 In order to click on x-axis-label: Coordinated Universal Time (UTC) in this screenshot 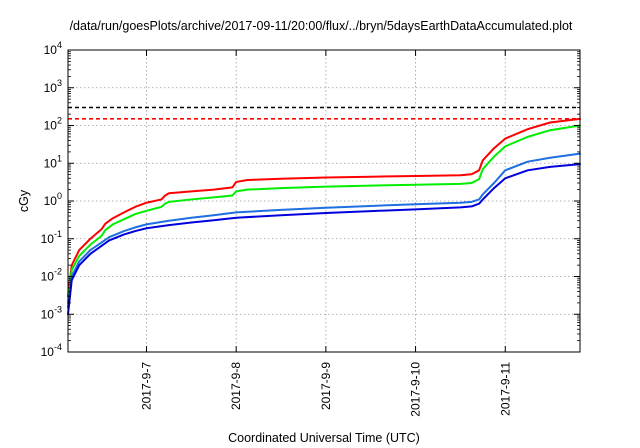, I will do `click(324, 438)`.